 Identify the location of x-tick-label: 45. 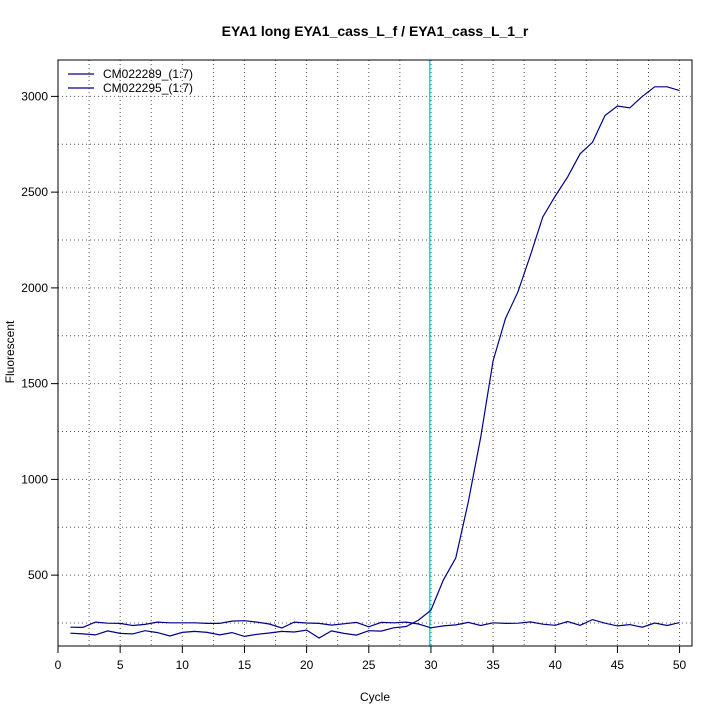
(618, 665).